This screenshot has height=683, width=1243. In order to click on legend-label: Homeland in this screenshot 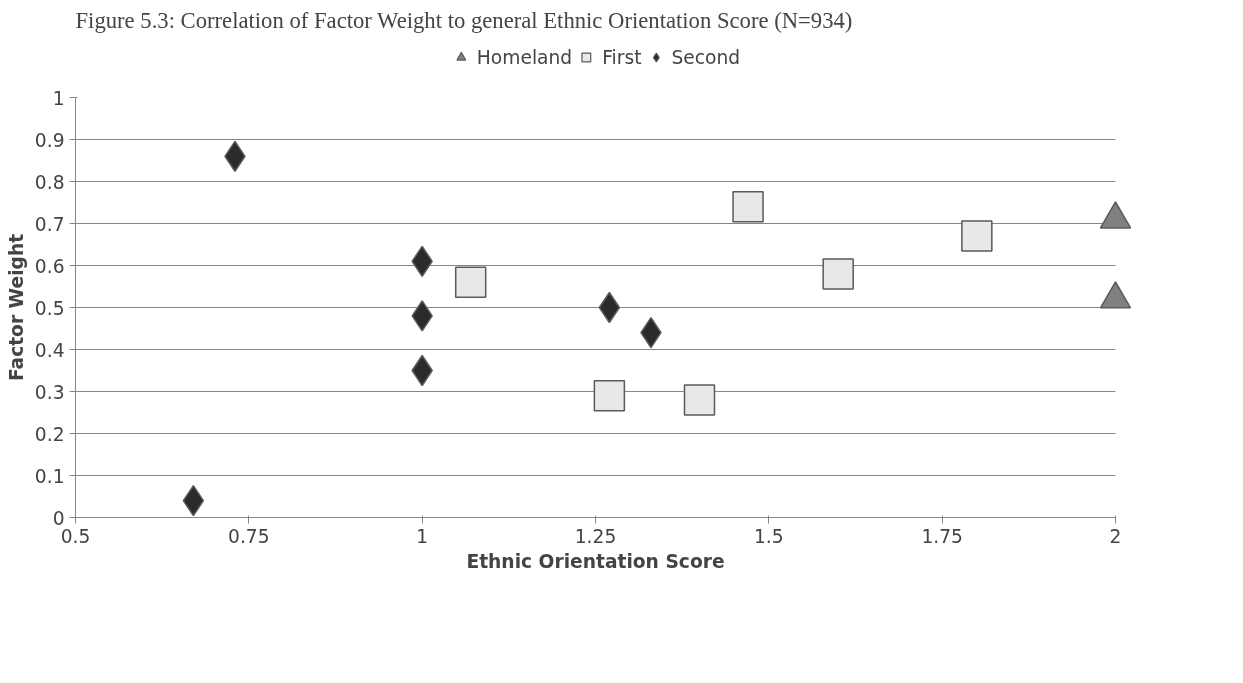, I will do `click(524, 57)`.